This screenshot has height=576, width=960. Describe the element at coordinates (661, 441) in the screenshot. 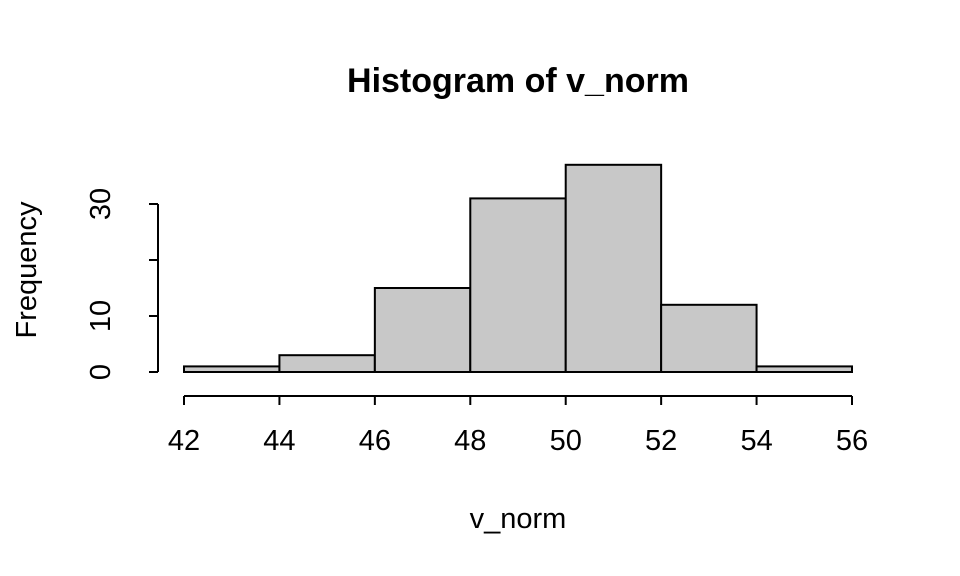

I see `x-tick-label: 52` at that location.